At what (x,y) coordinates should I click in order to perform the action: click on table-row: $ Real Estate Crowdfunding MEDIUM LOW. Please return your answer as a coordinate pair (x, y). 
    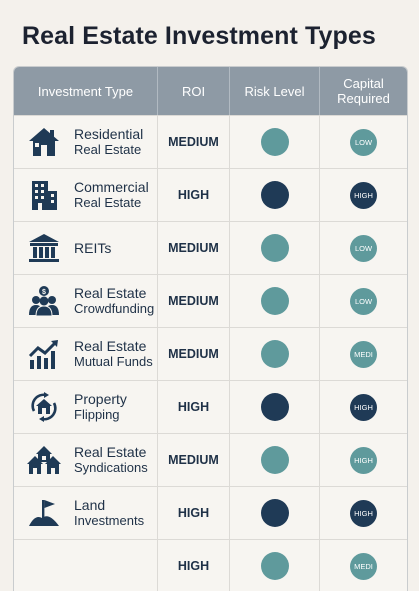
    Looking at the image, I should click on (210, 300).